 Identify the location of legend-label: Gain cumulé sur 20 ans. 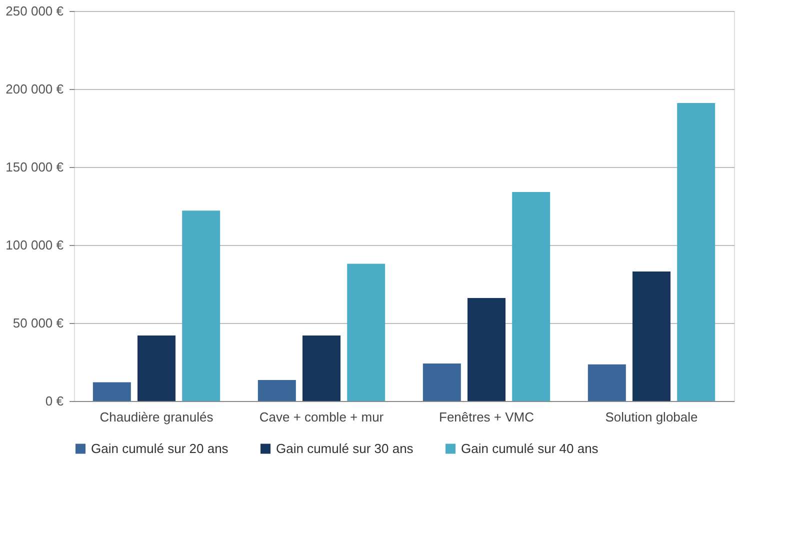
(160, 448).